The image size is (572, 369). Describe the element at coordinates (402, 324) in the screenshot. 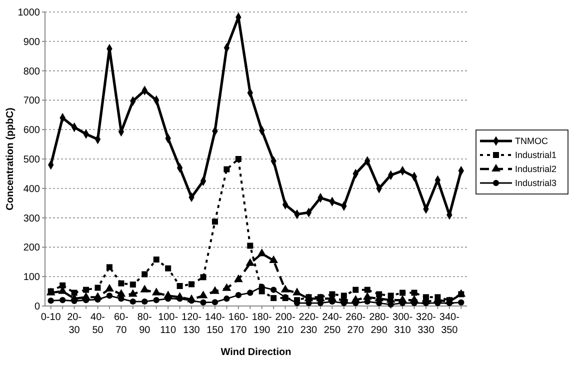

I see `x-tick-label: 300-310` at that location.